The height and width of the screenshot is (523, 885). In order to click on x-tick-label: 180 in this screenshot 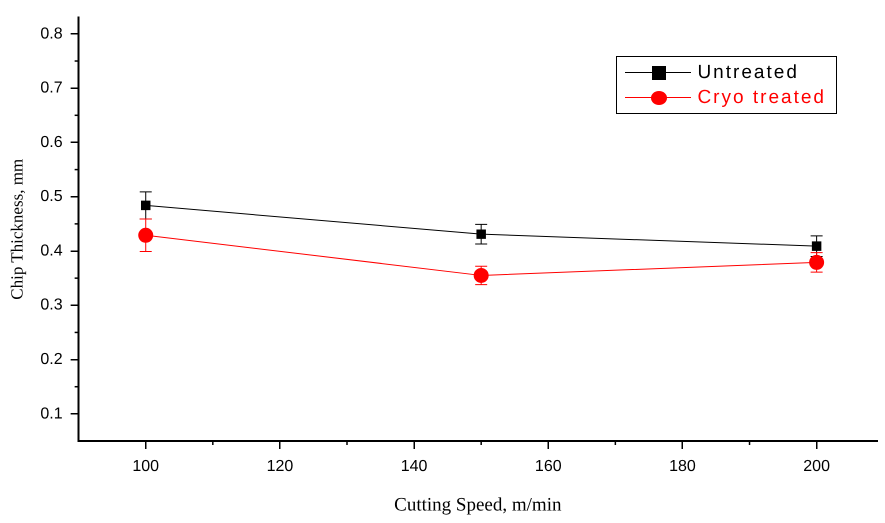, I will do `click(682, 467)`.